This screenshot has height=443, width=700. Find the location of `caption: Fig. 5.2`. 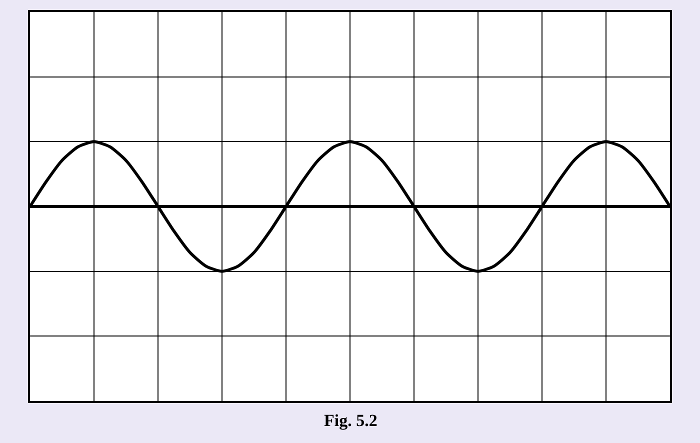

caption: Fig. 5.2 is located at coordinates (351, 420).